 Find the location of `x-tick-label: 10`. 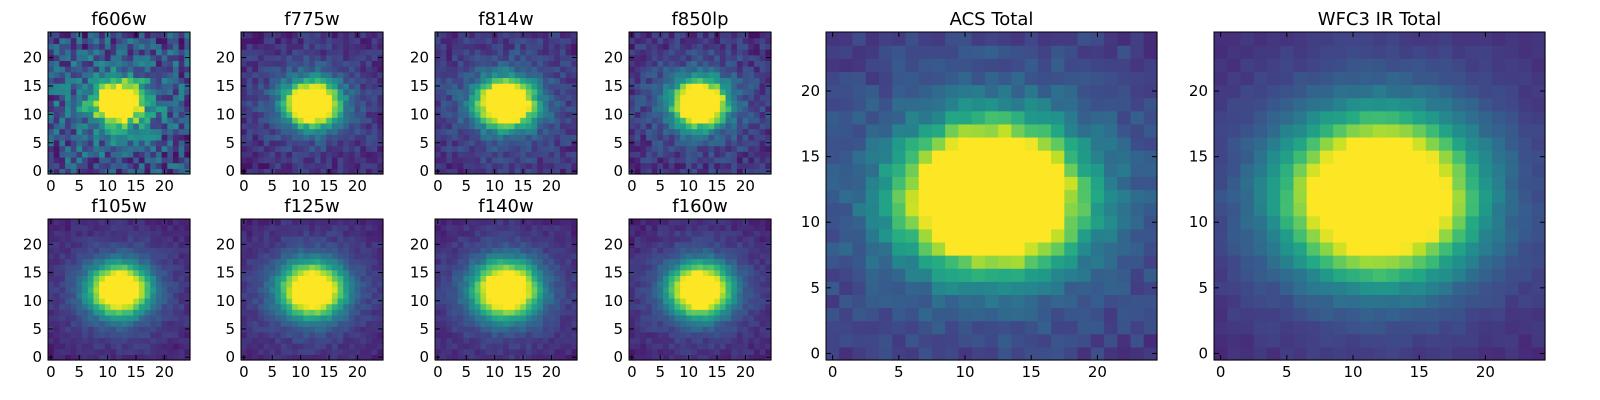

x-tick-label: 10 is located at coordinates (300, 186).